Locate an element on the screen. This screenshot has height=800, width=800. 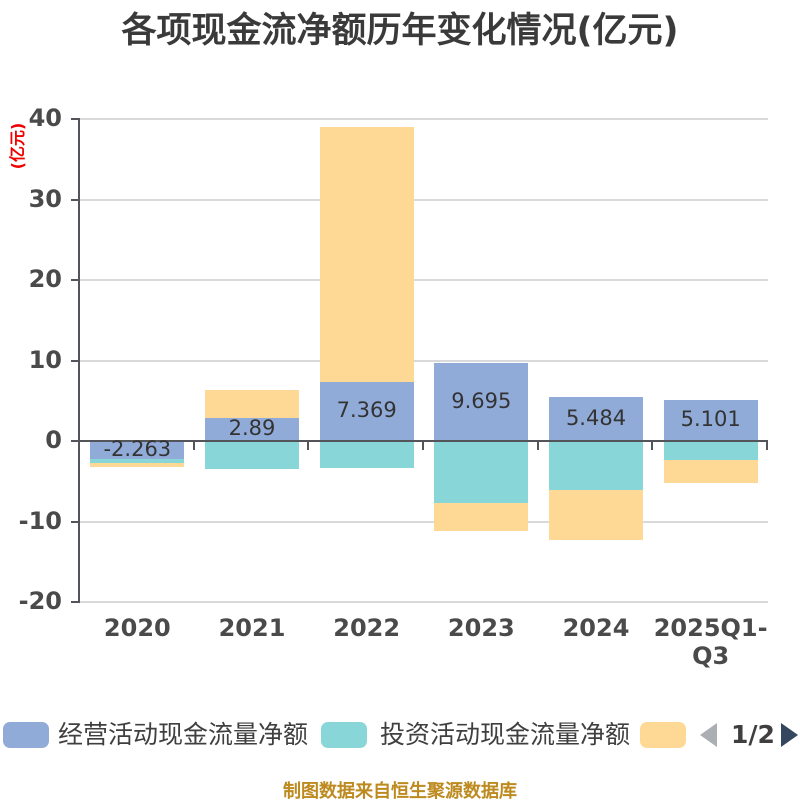
x-axis-category-label: 2020 is located at coordinates (137, 628).